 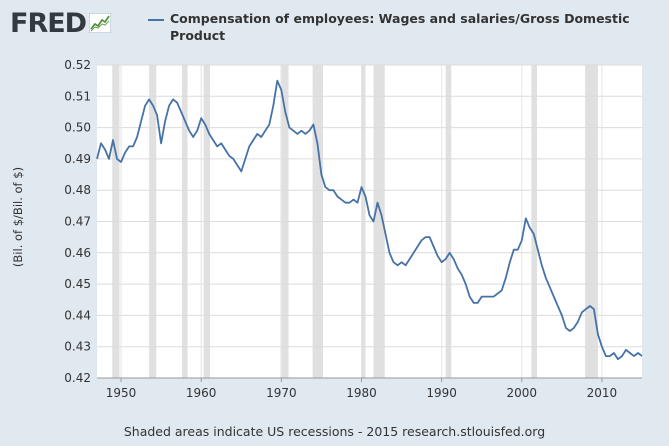 I want to click on x-tick-label: 2000, so click(x=522, y=393).